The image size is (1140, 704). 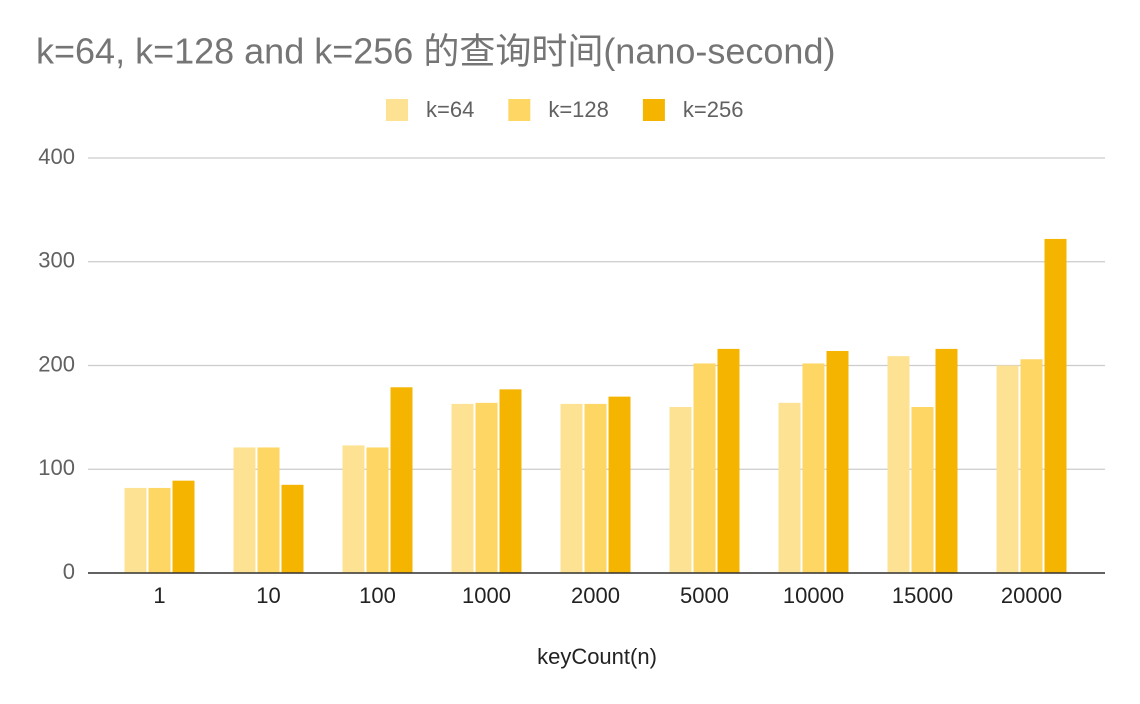 I want to click on x-tick-label: 2000, so click(x=595, y=595).